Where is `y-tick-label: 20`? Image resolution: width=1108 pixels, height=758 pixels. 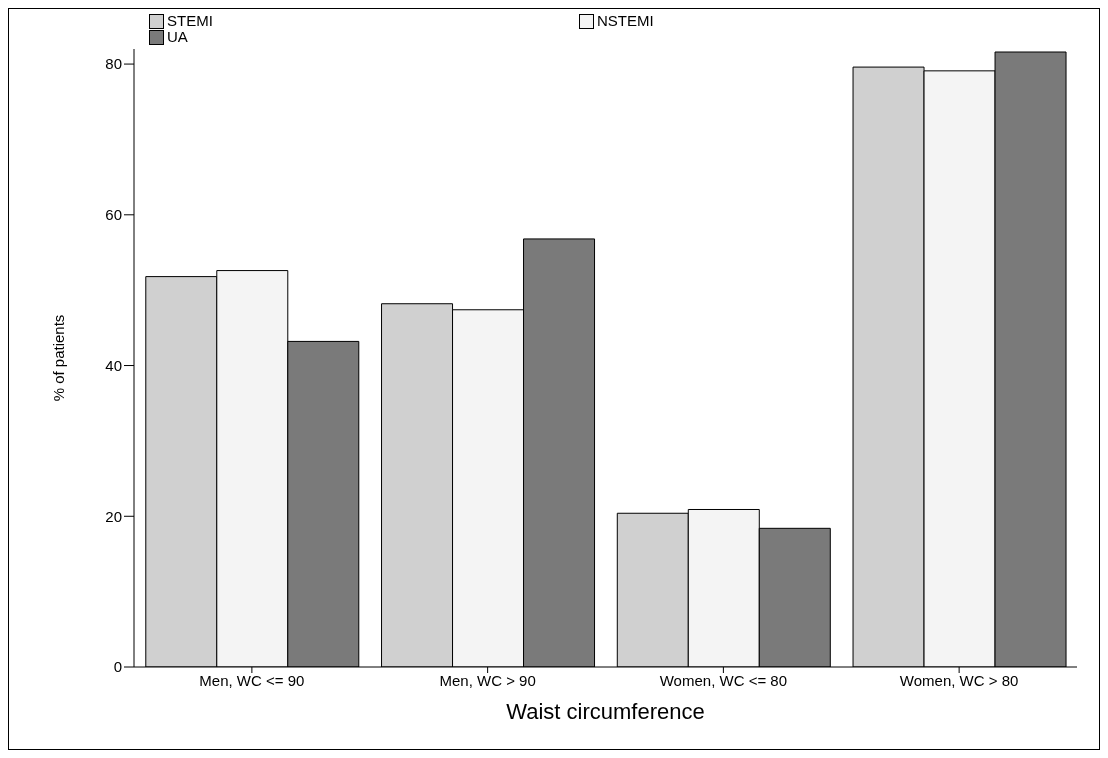
y-tick-label: 20 is located at coordinates (113, 516).